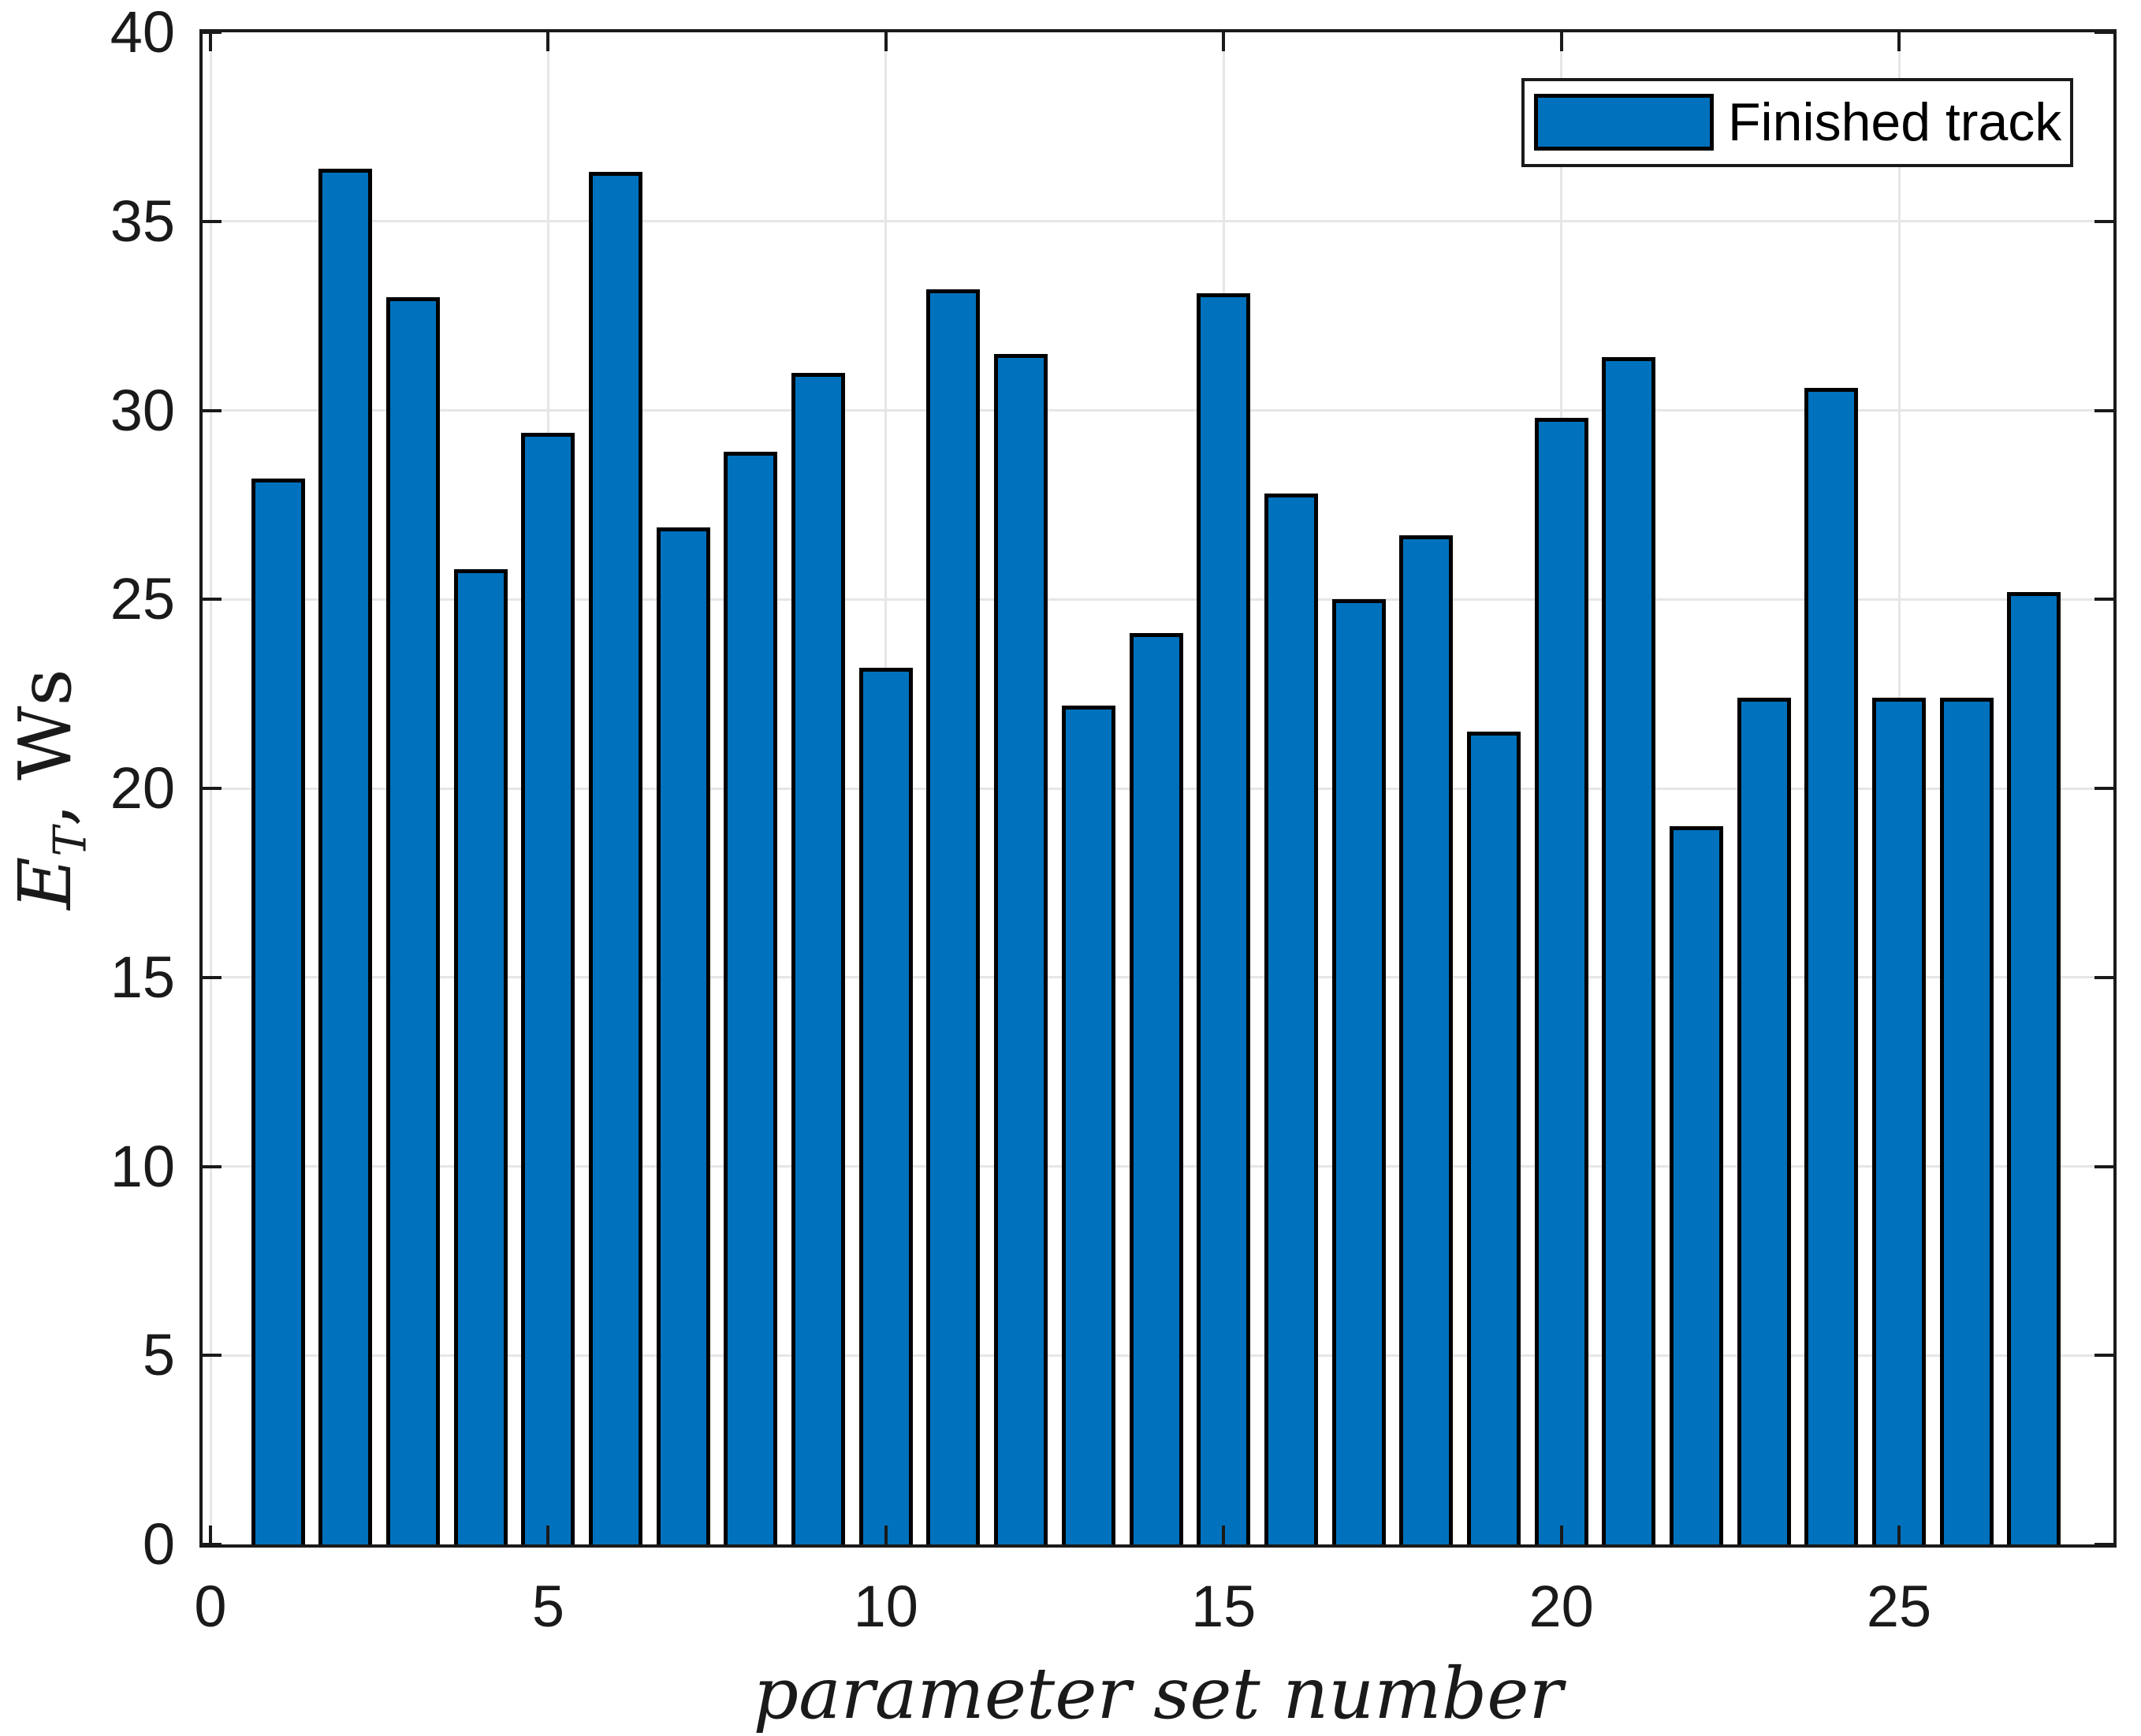  Describe the element at coordinates (142, 788) in the screenshot. I see `y-tick-label-20: 20` at that location.